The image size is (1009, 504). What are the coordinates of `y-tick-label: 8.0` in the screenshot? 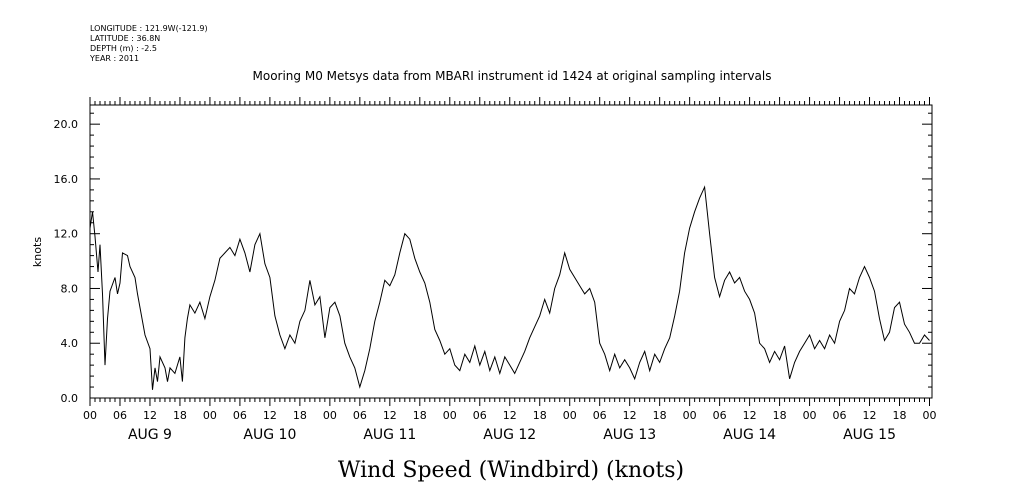 It's located at (70, 288).